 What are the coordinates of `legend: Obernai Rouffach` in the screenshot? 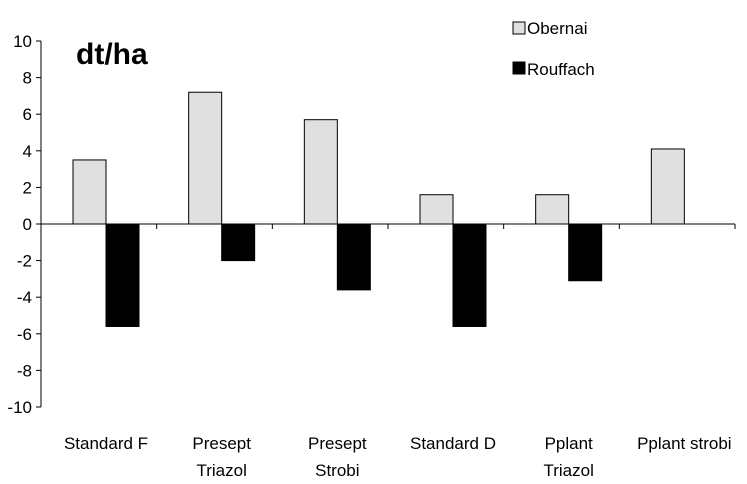 It's located at (553, 49).